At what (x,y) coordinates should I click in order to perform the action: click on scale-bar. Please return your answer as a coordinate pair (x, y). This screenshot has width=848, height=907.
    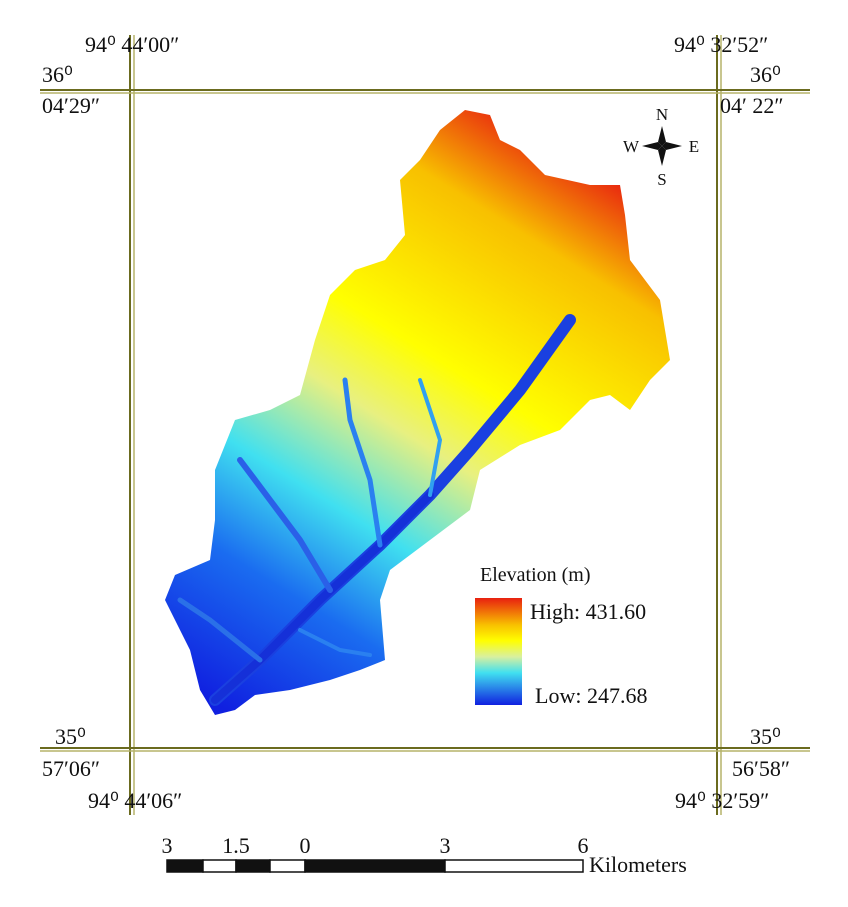
    Looking at the image, I should click on (375, 866).